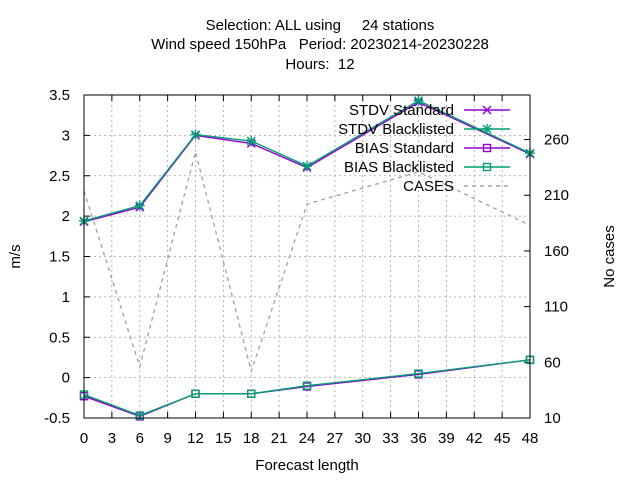 This screenshot has width=640, height=480. Describe the element at coordinates (306, 465) in the screenshot. I see `x-axis-label: Forecast length` at that location.